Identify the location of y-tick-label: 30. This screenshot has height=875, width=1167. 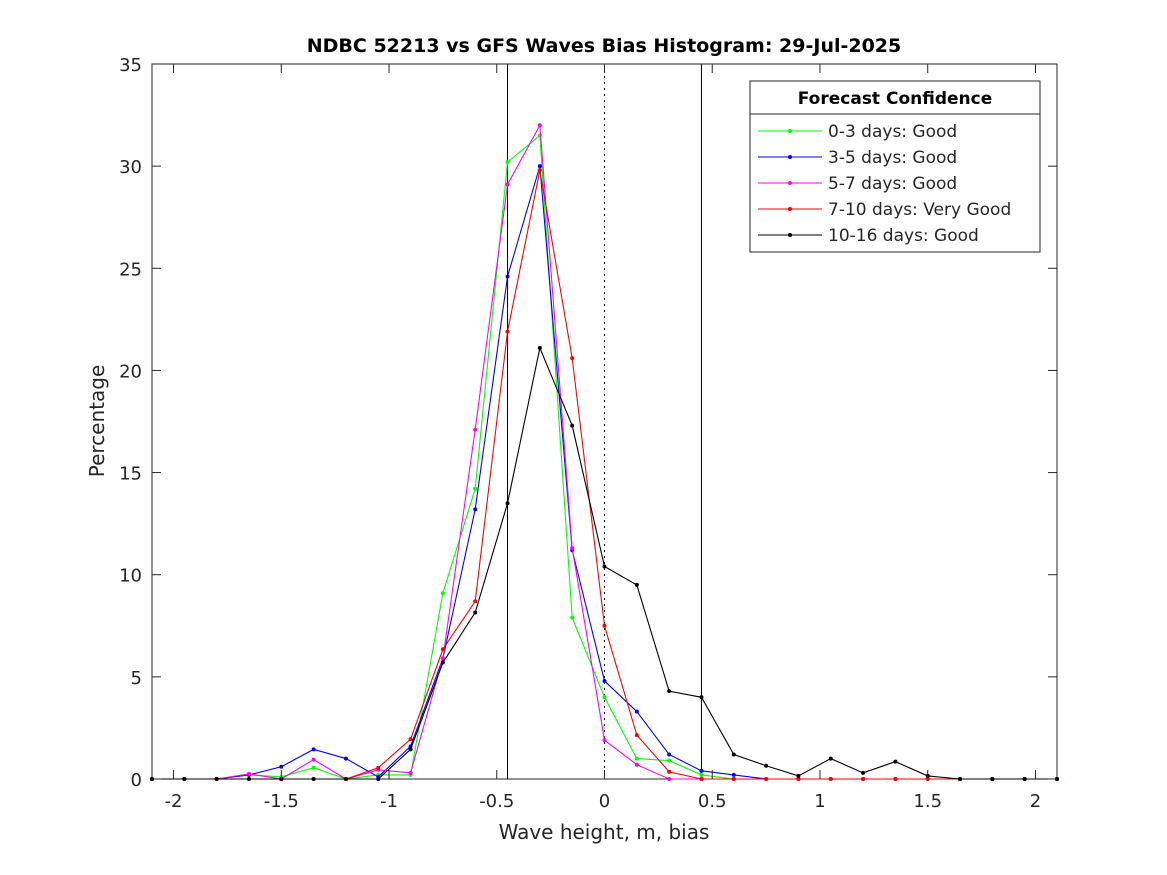
(130, 167).